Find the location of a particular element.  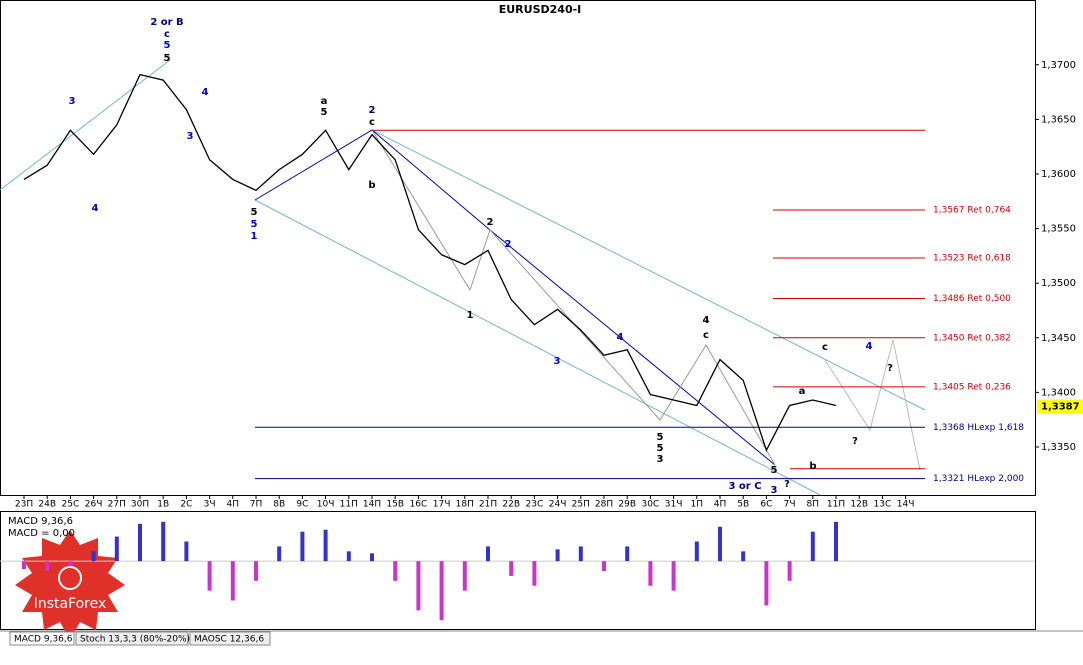

y-tick-label: 1,3450 is located at coordinates (1058, 338).